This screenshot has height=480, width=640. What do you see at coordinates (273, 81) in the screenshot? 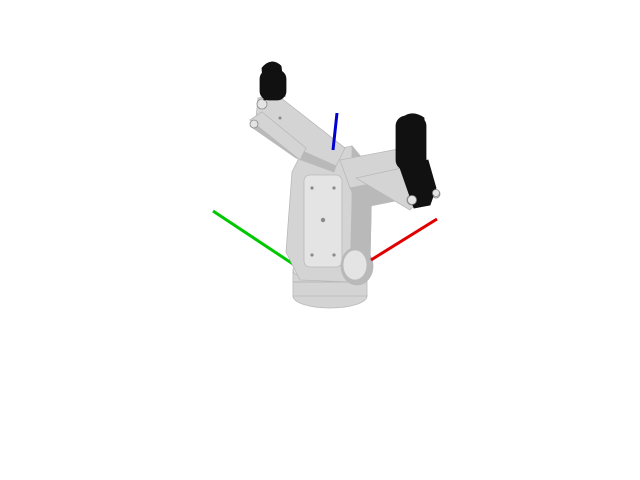
I see `left-finger-pad` at bounding box center [273, 81].